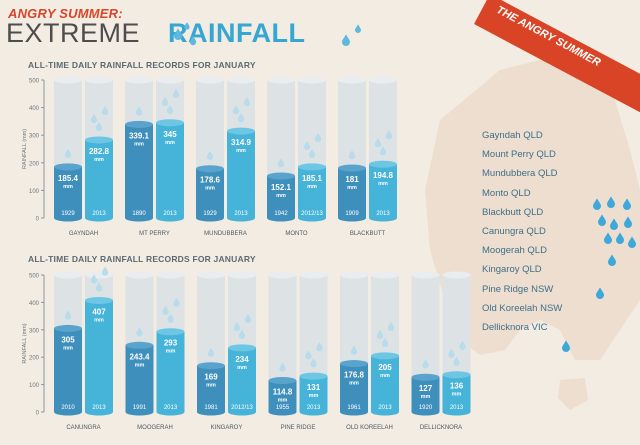 The width and height of the screenshot is (640, 445). Describe the element at coordinates (242, 359) in the screenshot. I see `value-label: 234` at that location.